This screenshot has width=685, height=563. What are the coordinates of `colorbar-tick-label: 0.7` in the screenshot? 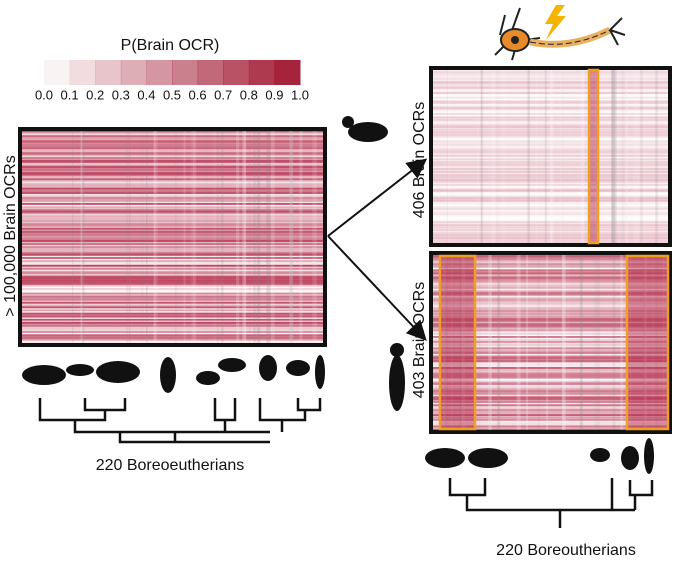 It's located at (223, 94).